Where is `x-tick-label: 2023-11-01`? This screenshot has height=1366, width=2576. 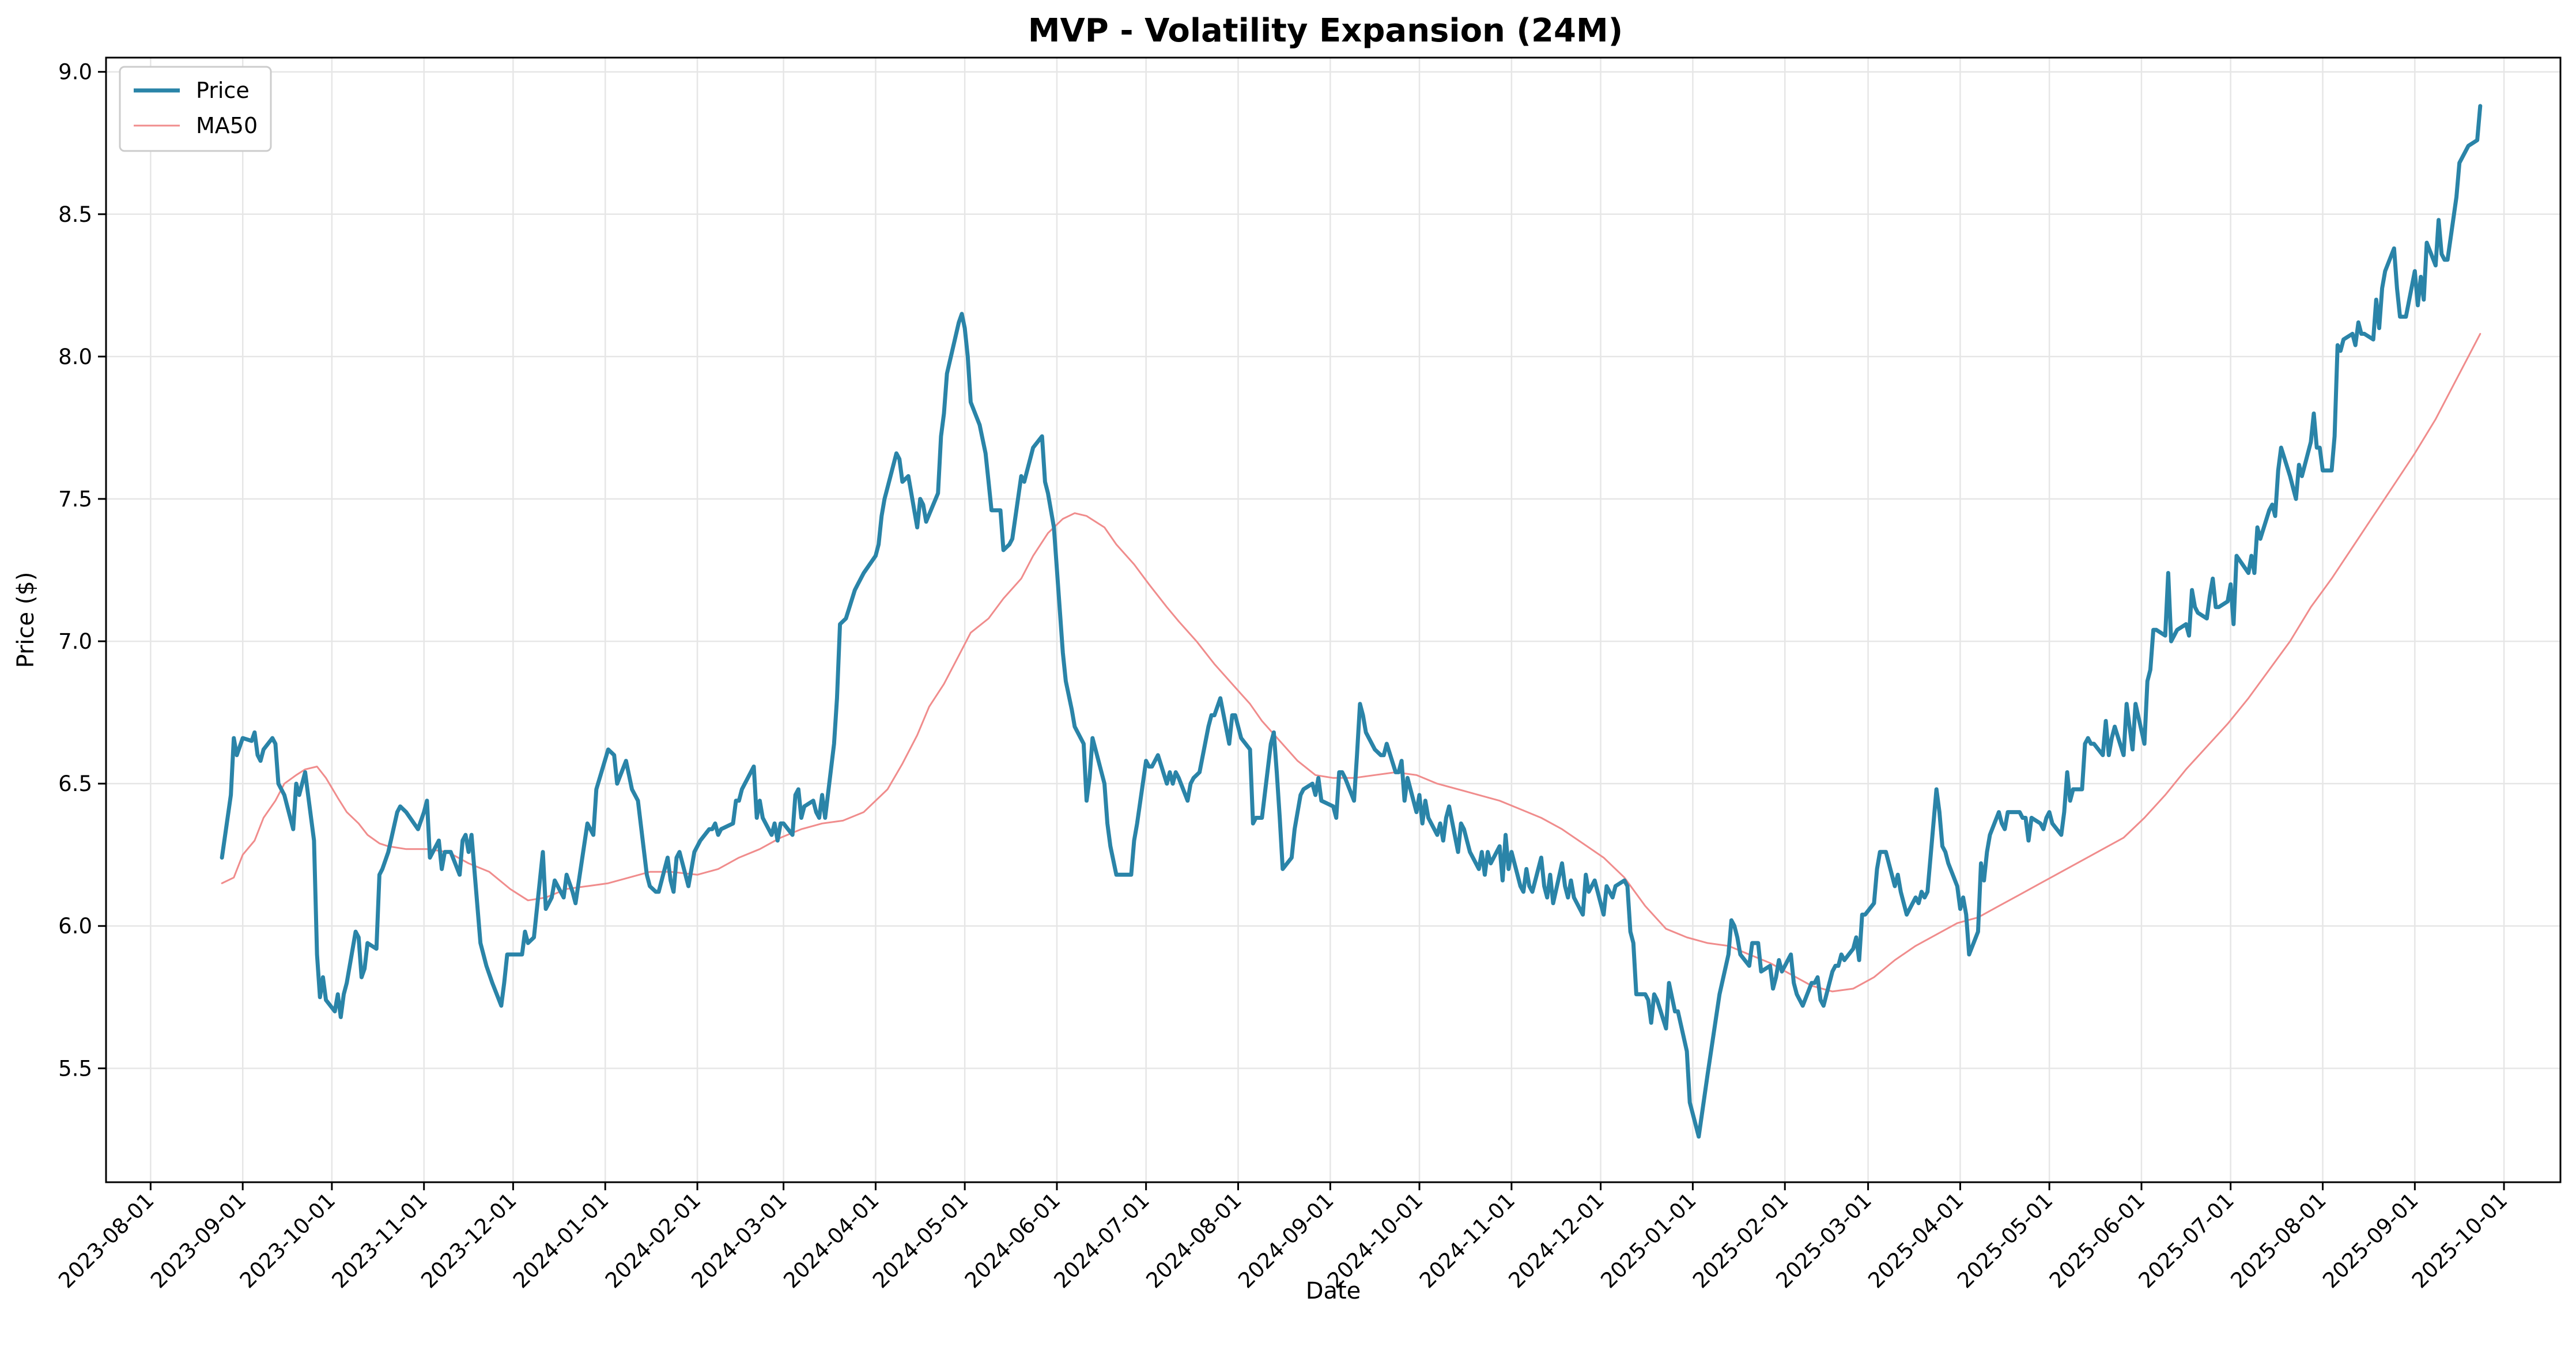
x-tick-label: 2023-11-01 is located at coordinates (379, 1240).